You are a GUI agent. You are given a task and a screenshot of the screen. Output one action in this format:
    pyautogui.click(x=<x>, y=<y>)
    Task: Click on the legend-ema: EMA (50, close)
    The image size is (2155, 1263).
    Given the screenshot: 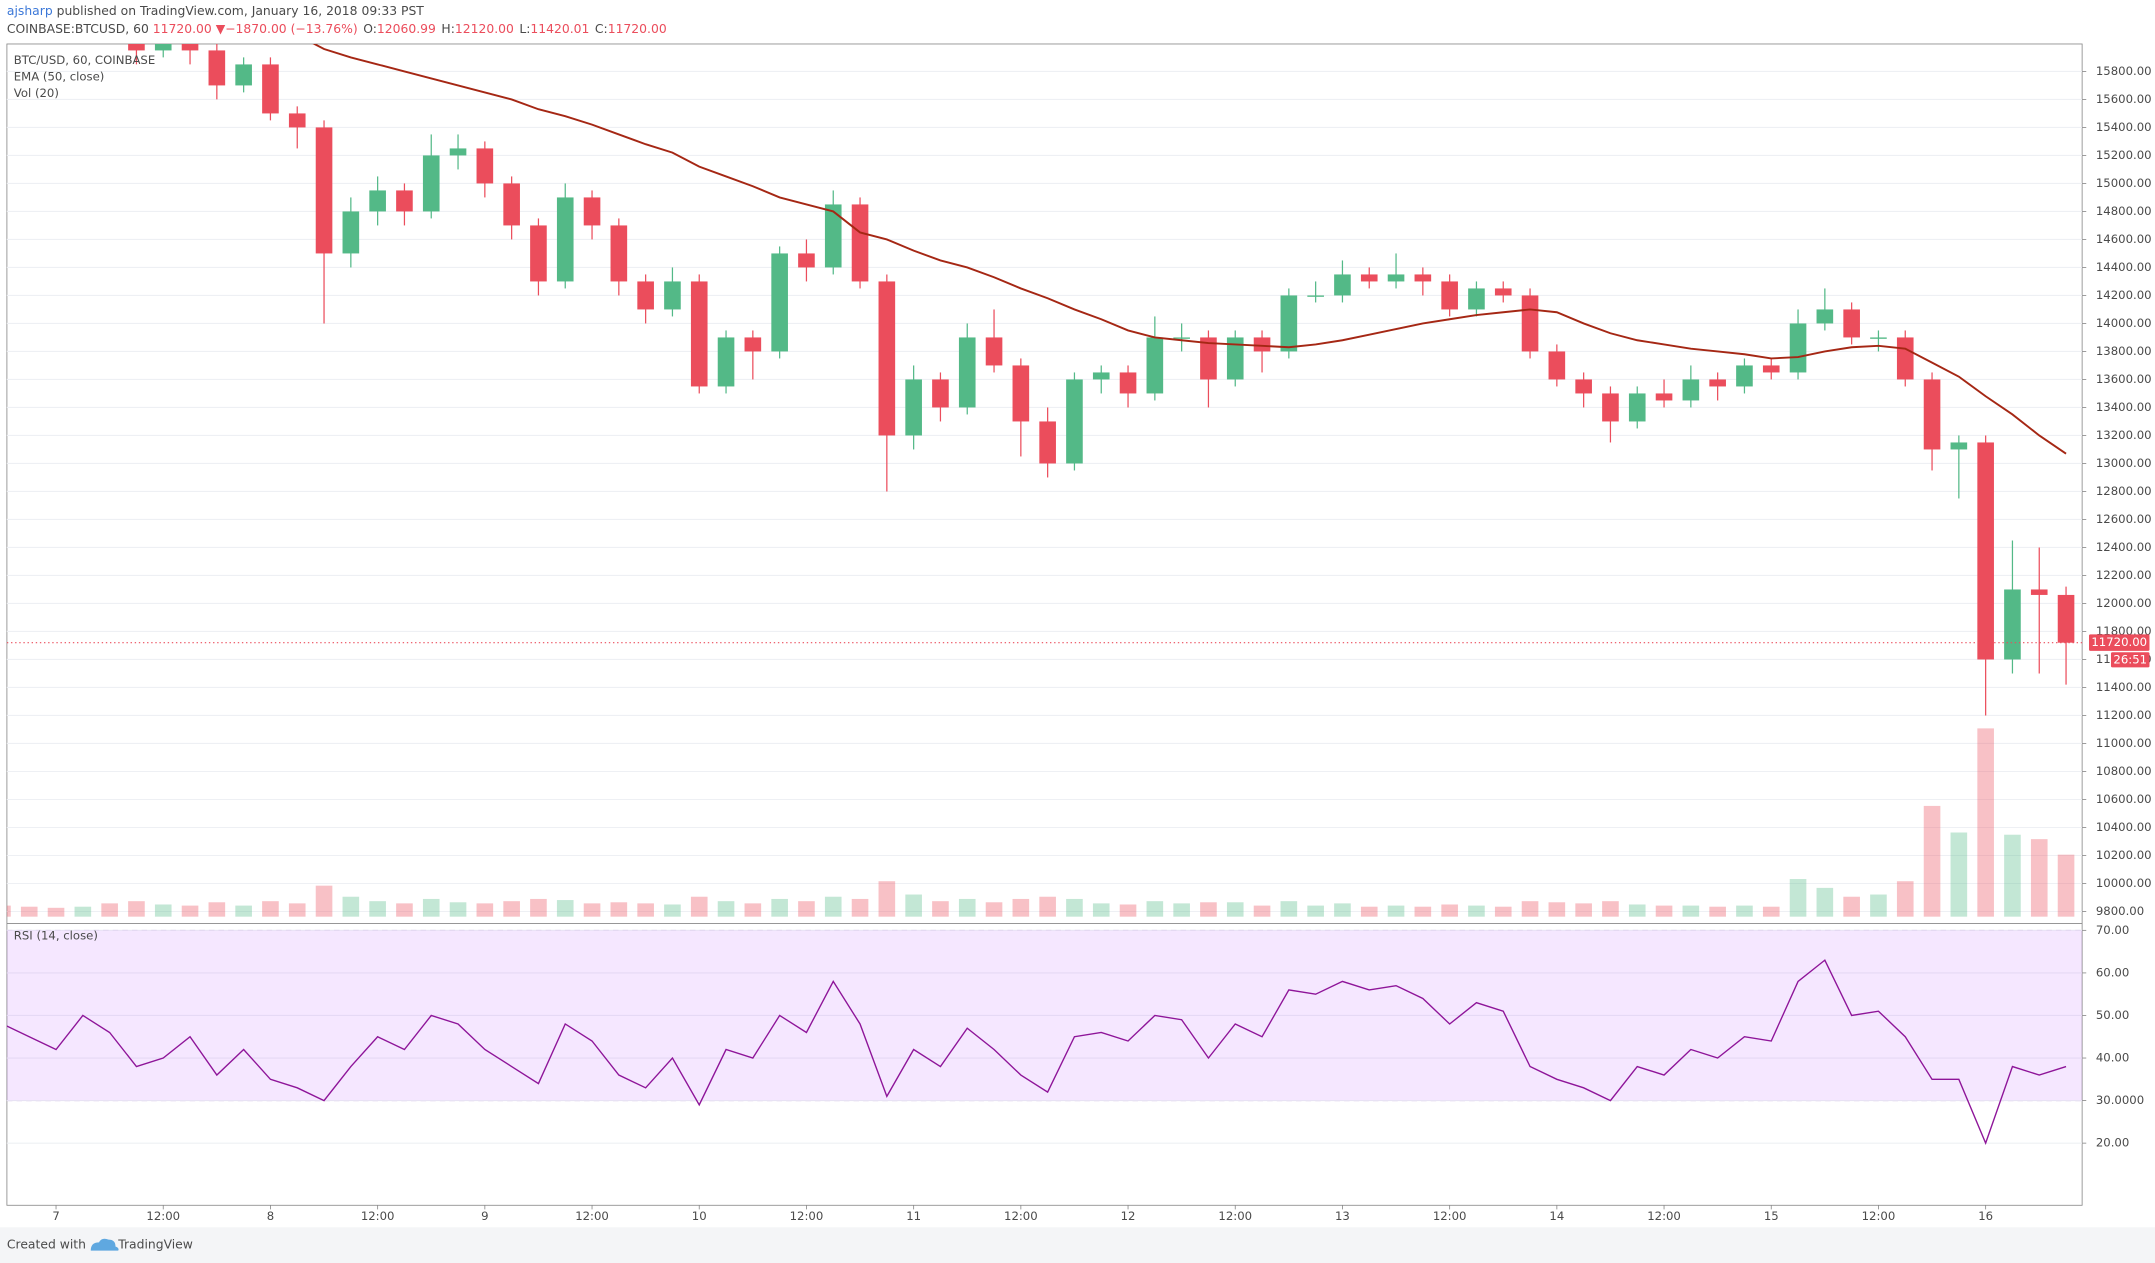 What is the action you would take?
    pyautogui.click(x=59, y=76)
    